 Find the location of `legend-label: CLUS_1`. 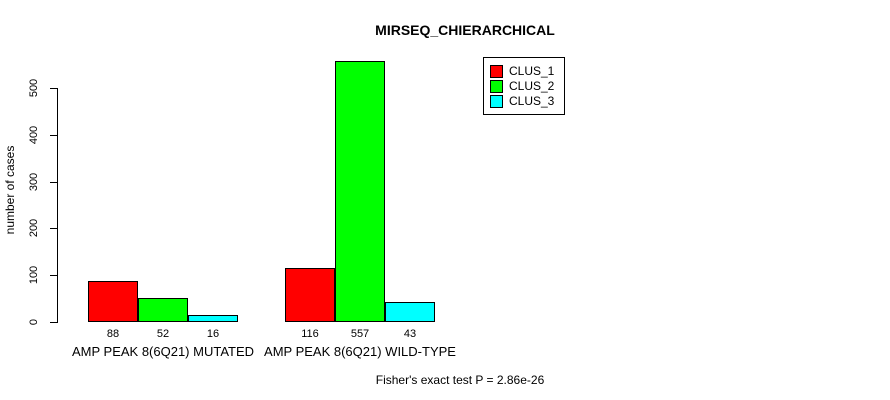

legend-label: CLUS_1 is located at coordinates (532, 71).